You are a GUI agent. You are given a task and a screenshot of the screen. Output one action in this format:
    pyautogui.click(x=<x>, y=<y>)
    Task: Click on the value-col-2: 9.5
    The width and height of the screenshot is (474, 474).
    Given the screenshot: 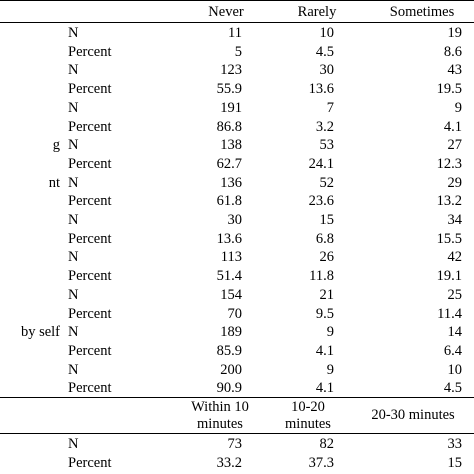 What is the action you would take?
    pyautogui.click(x=324, y=313)
    